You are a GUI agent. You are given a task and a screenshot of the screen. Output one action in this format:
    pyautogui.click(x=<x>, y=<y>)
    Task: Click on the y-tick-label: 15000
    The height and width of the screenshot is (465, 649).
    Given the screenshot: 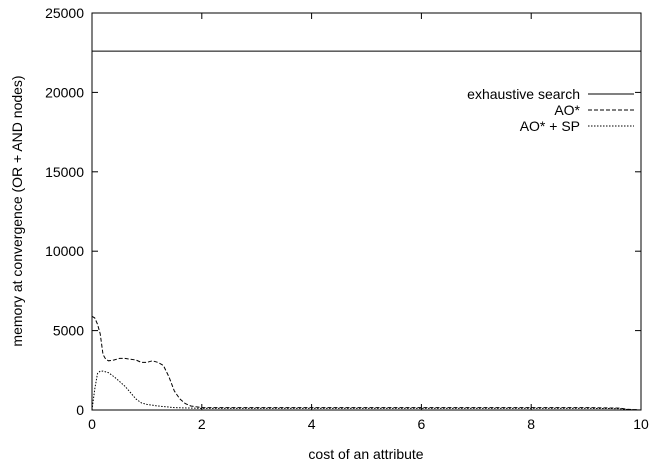 What is the action you would take?
    pyautogui.click(x=64, y=172)
    